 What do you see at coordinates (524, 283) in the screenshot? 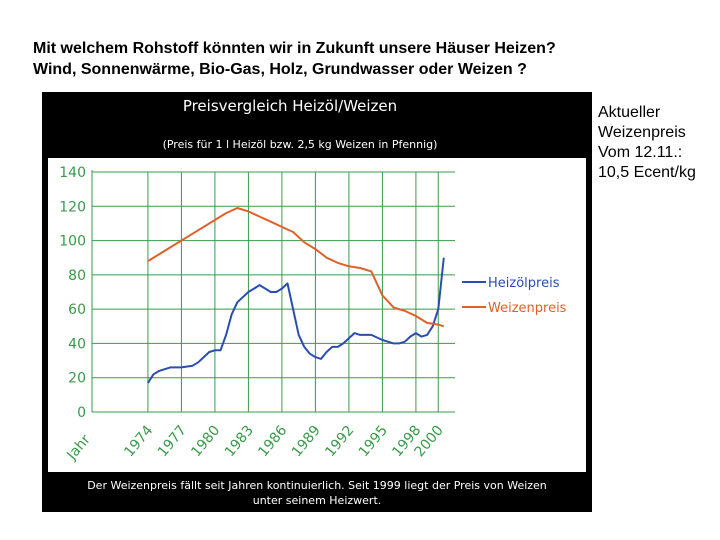
I see `legend-label-heizoel: Heizölpreis` at bounding box center [524, 283].